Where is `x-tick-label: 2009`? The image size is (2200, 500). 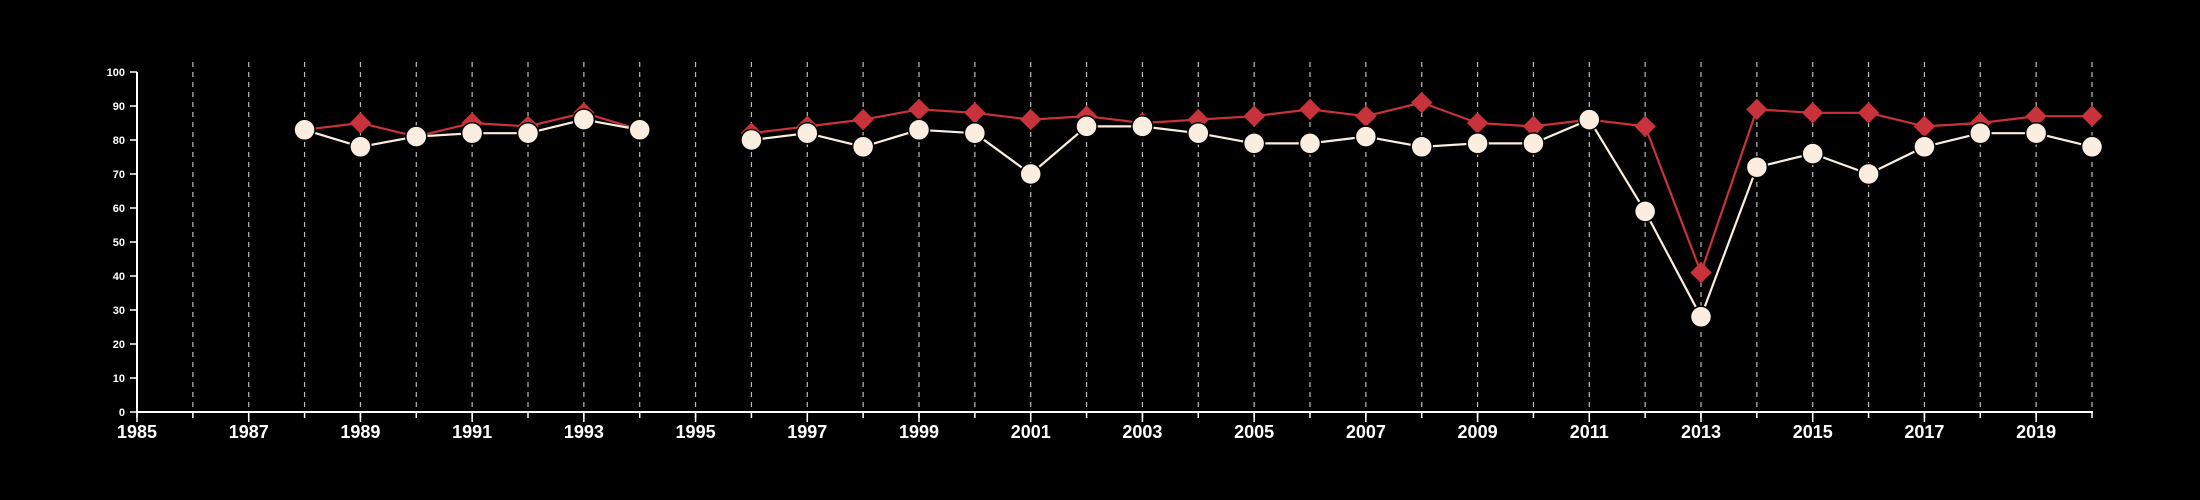
x-tick-label: 2009 is located at coordinates (1478, 432).